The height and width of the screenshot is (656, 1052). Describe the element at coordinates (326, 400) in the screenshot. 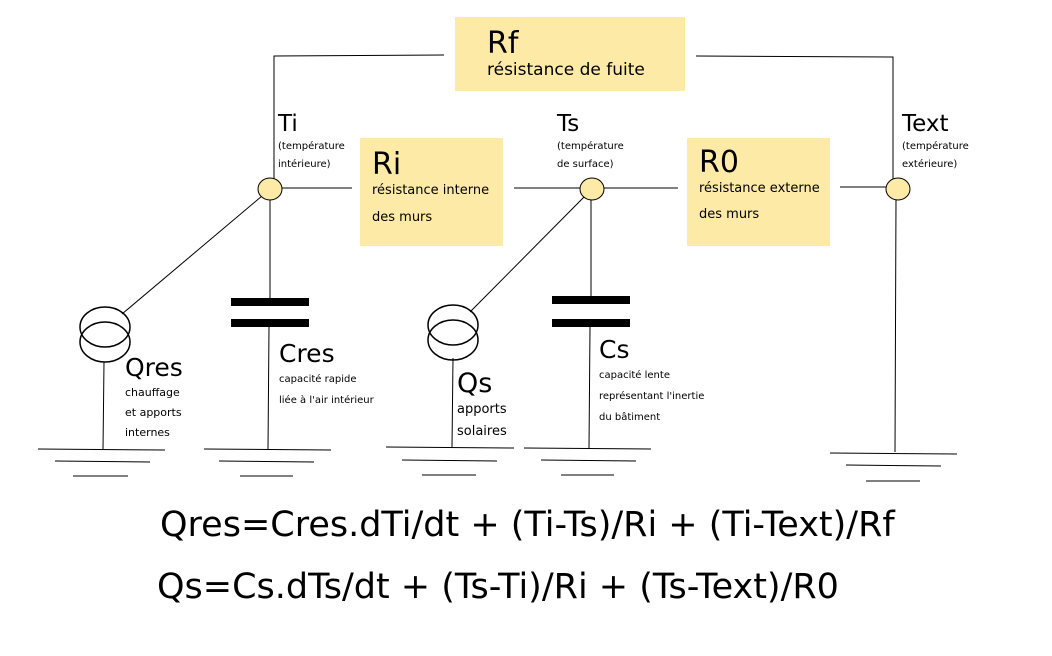

I see `cres-line2: liée à l'air intérieur` at that location.